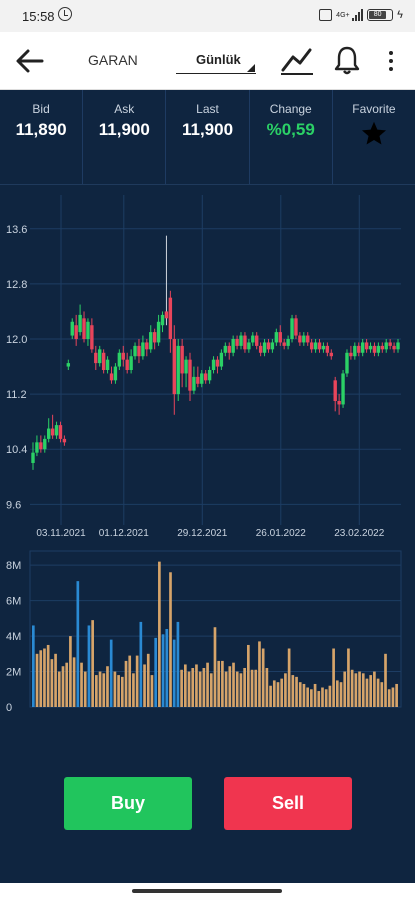  Describe the element at coordinates (288, 803) in the screenshot. I see `sell-button: Sell` at that location.